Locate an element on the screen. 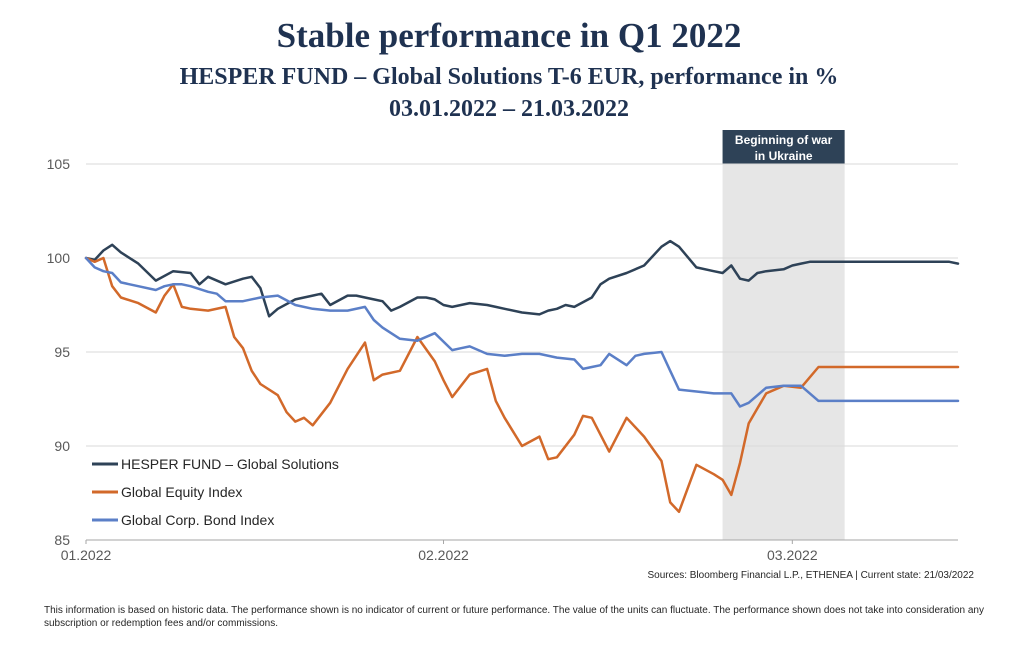 This screenshot has width=1018, height=646. y-tick-label: 105 is located at coordinates (59, 164).